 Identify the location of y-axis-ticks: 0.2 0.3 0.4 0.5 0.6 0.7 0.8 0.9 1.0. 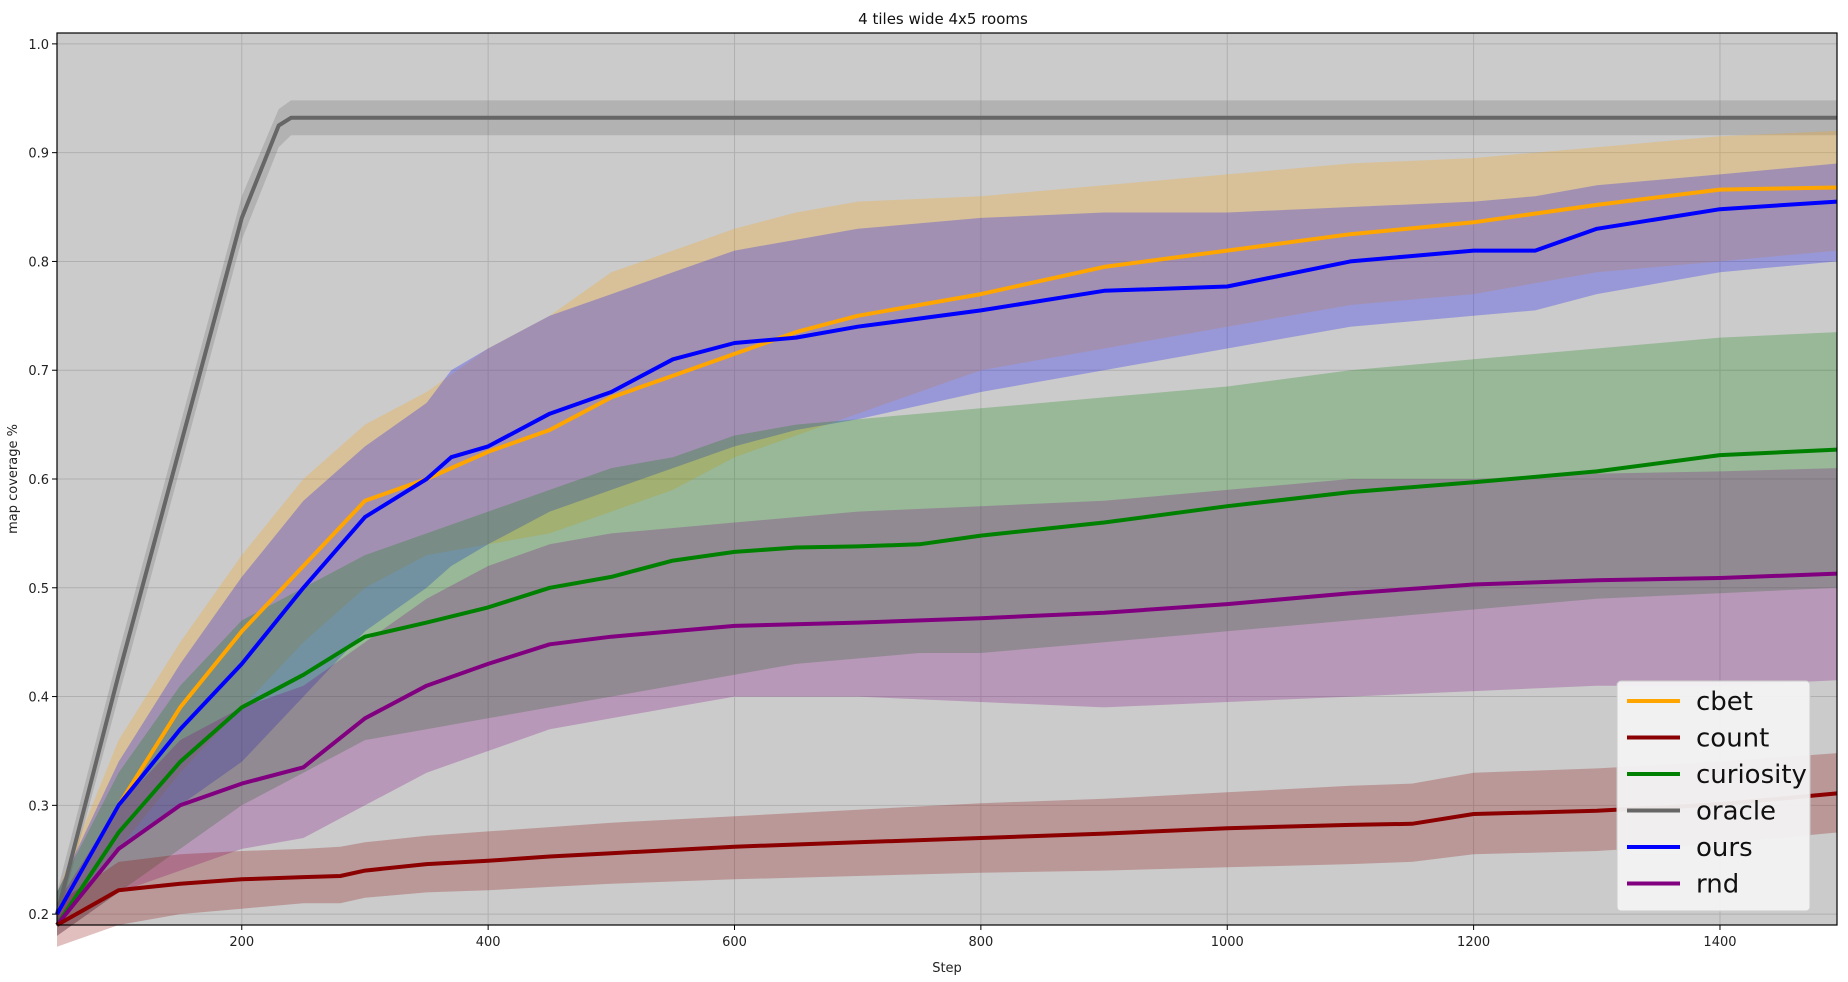
(42, 480).